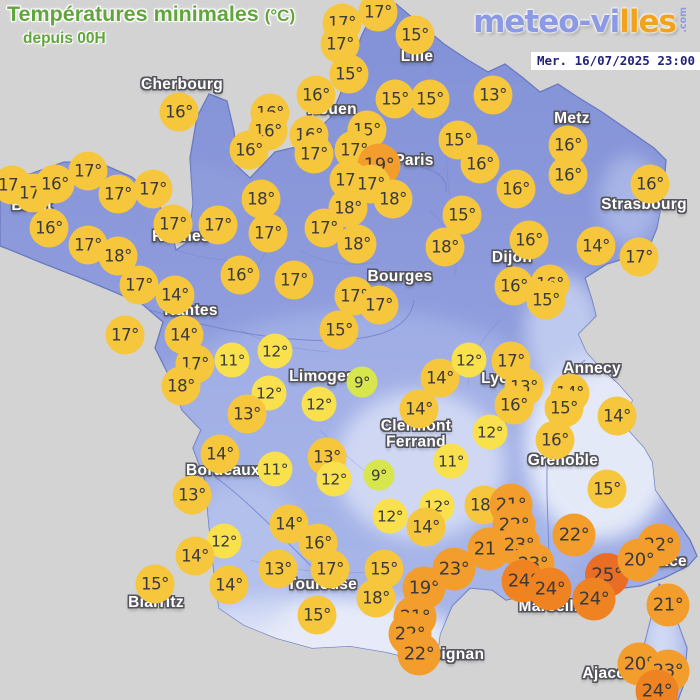  I want to click on meteo-villes-logo: meteo-villes .com, so click(581, 22).